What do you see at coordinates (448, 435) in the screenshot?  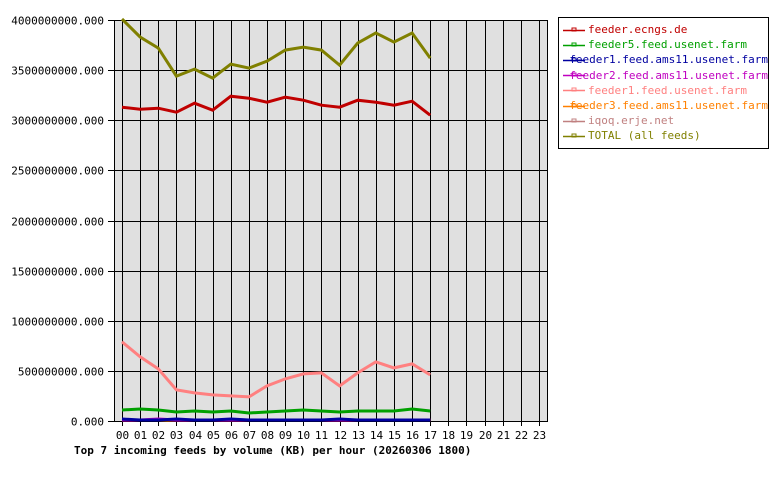 I see `x-tick-label: 18` at bounding box center [448, 435].